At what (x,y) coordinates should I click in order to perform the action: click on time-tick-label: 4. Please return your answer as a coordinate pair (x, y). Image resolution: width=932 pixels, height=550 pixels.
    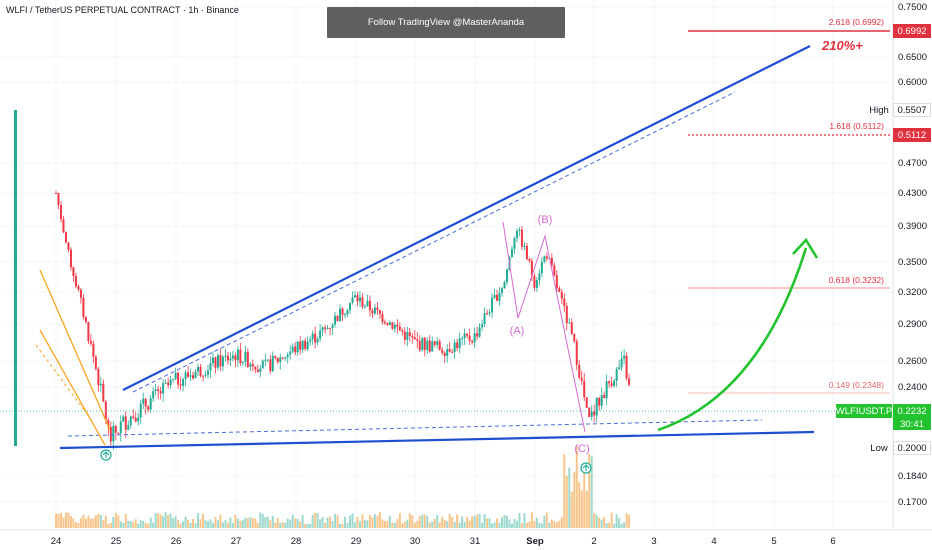
    Looking at the image, I should click on (714, 541).